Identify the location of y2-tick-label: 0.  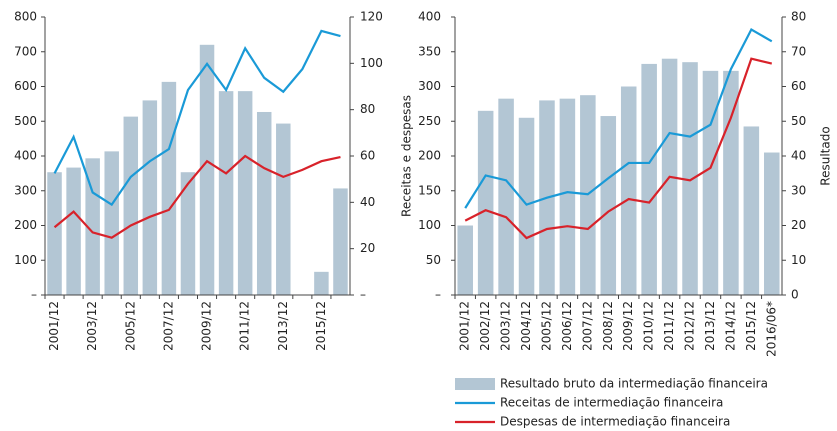
(795, 295).